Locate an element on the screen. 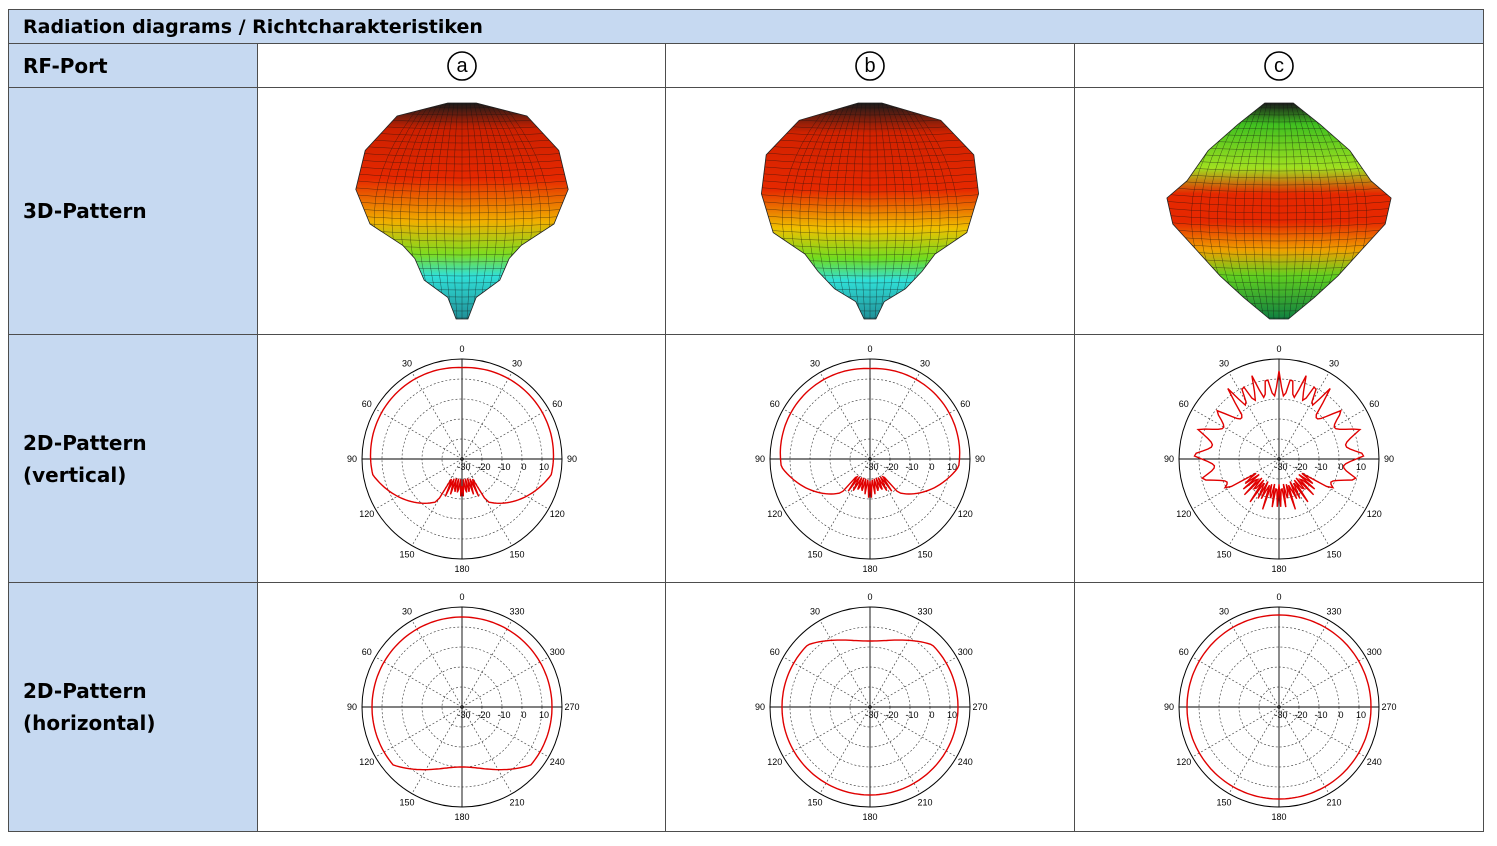 This screenshot has height=846, width=1497. polar-ring-label: -20 is located at coordinates (1300, 715).